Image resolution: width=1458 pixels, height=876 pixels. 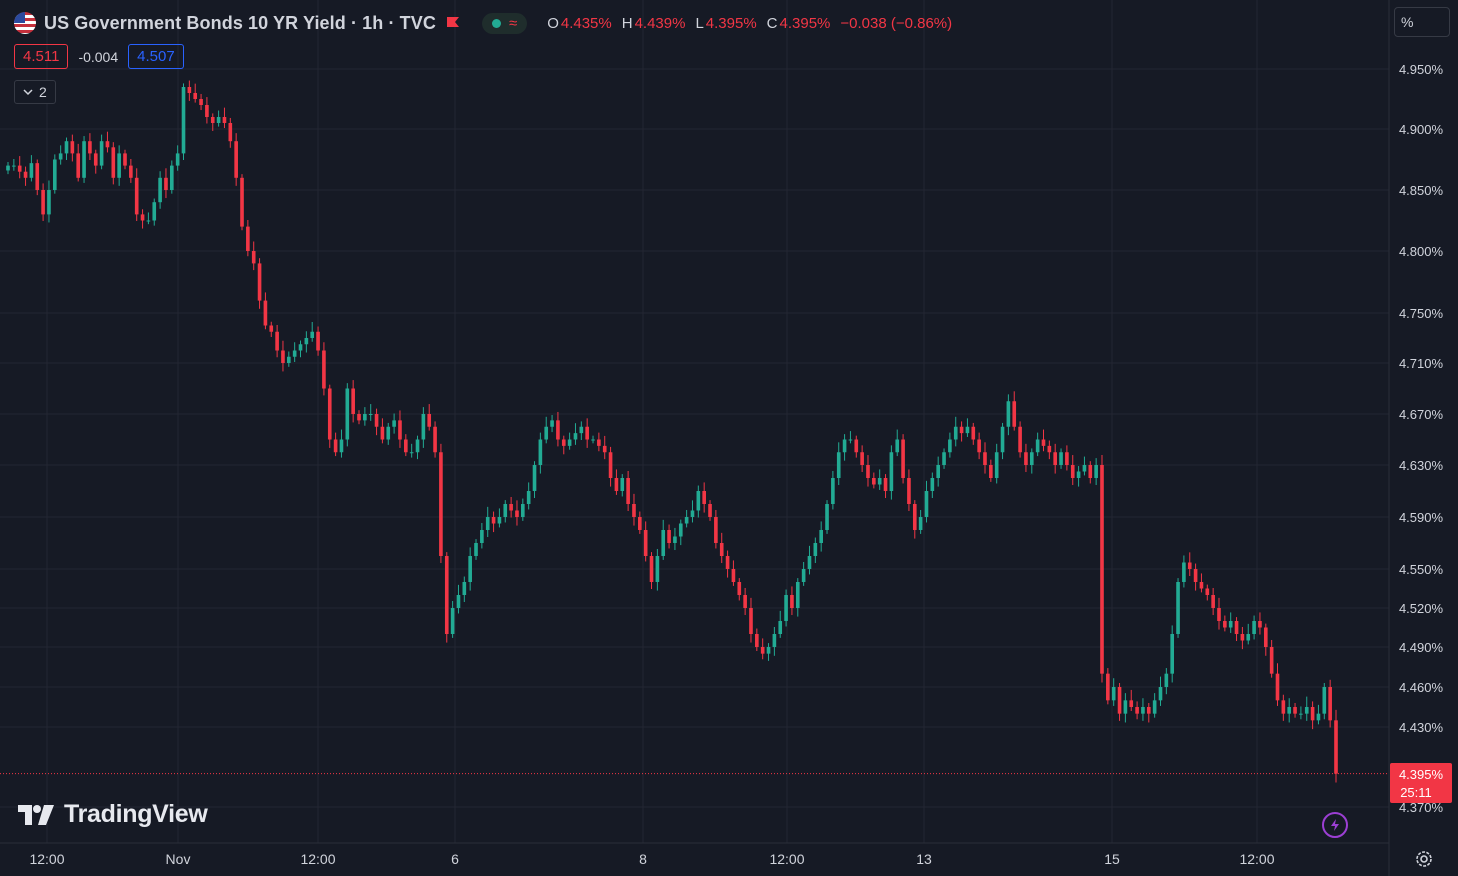 I want to click on ask-button: 4.507, so click(x=156, y=56).